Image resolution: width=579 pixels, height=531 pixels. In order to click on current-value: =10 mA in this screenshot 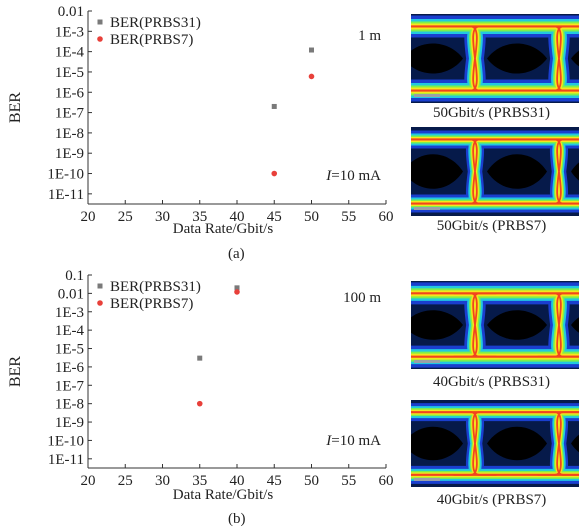, I will do `click(356, 176)`.